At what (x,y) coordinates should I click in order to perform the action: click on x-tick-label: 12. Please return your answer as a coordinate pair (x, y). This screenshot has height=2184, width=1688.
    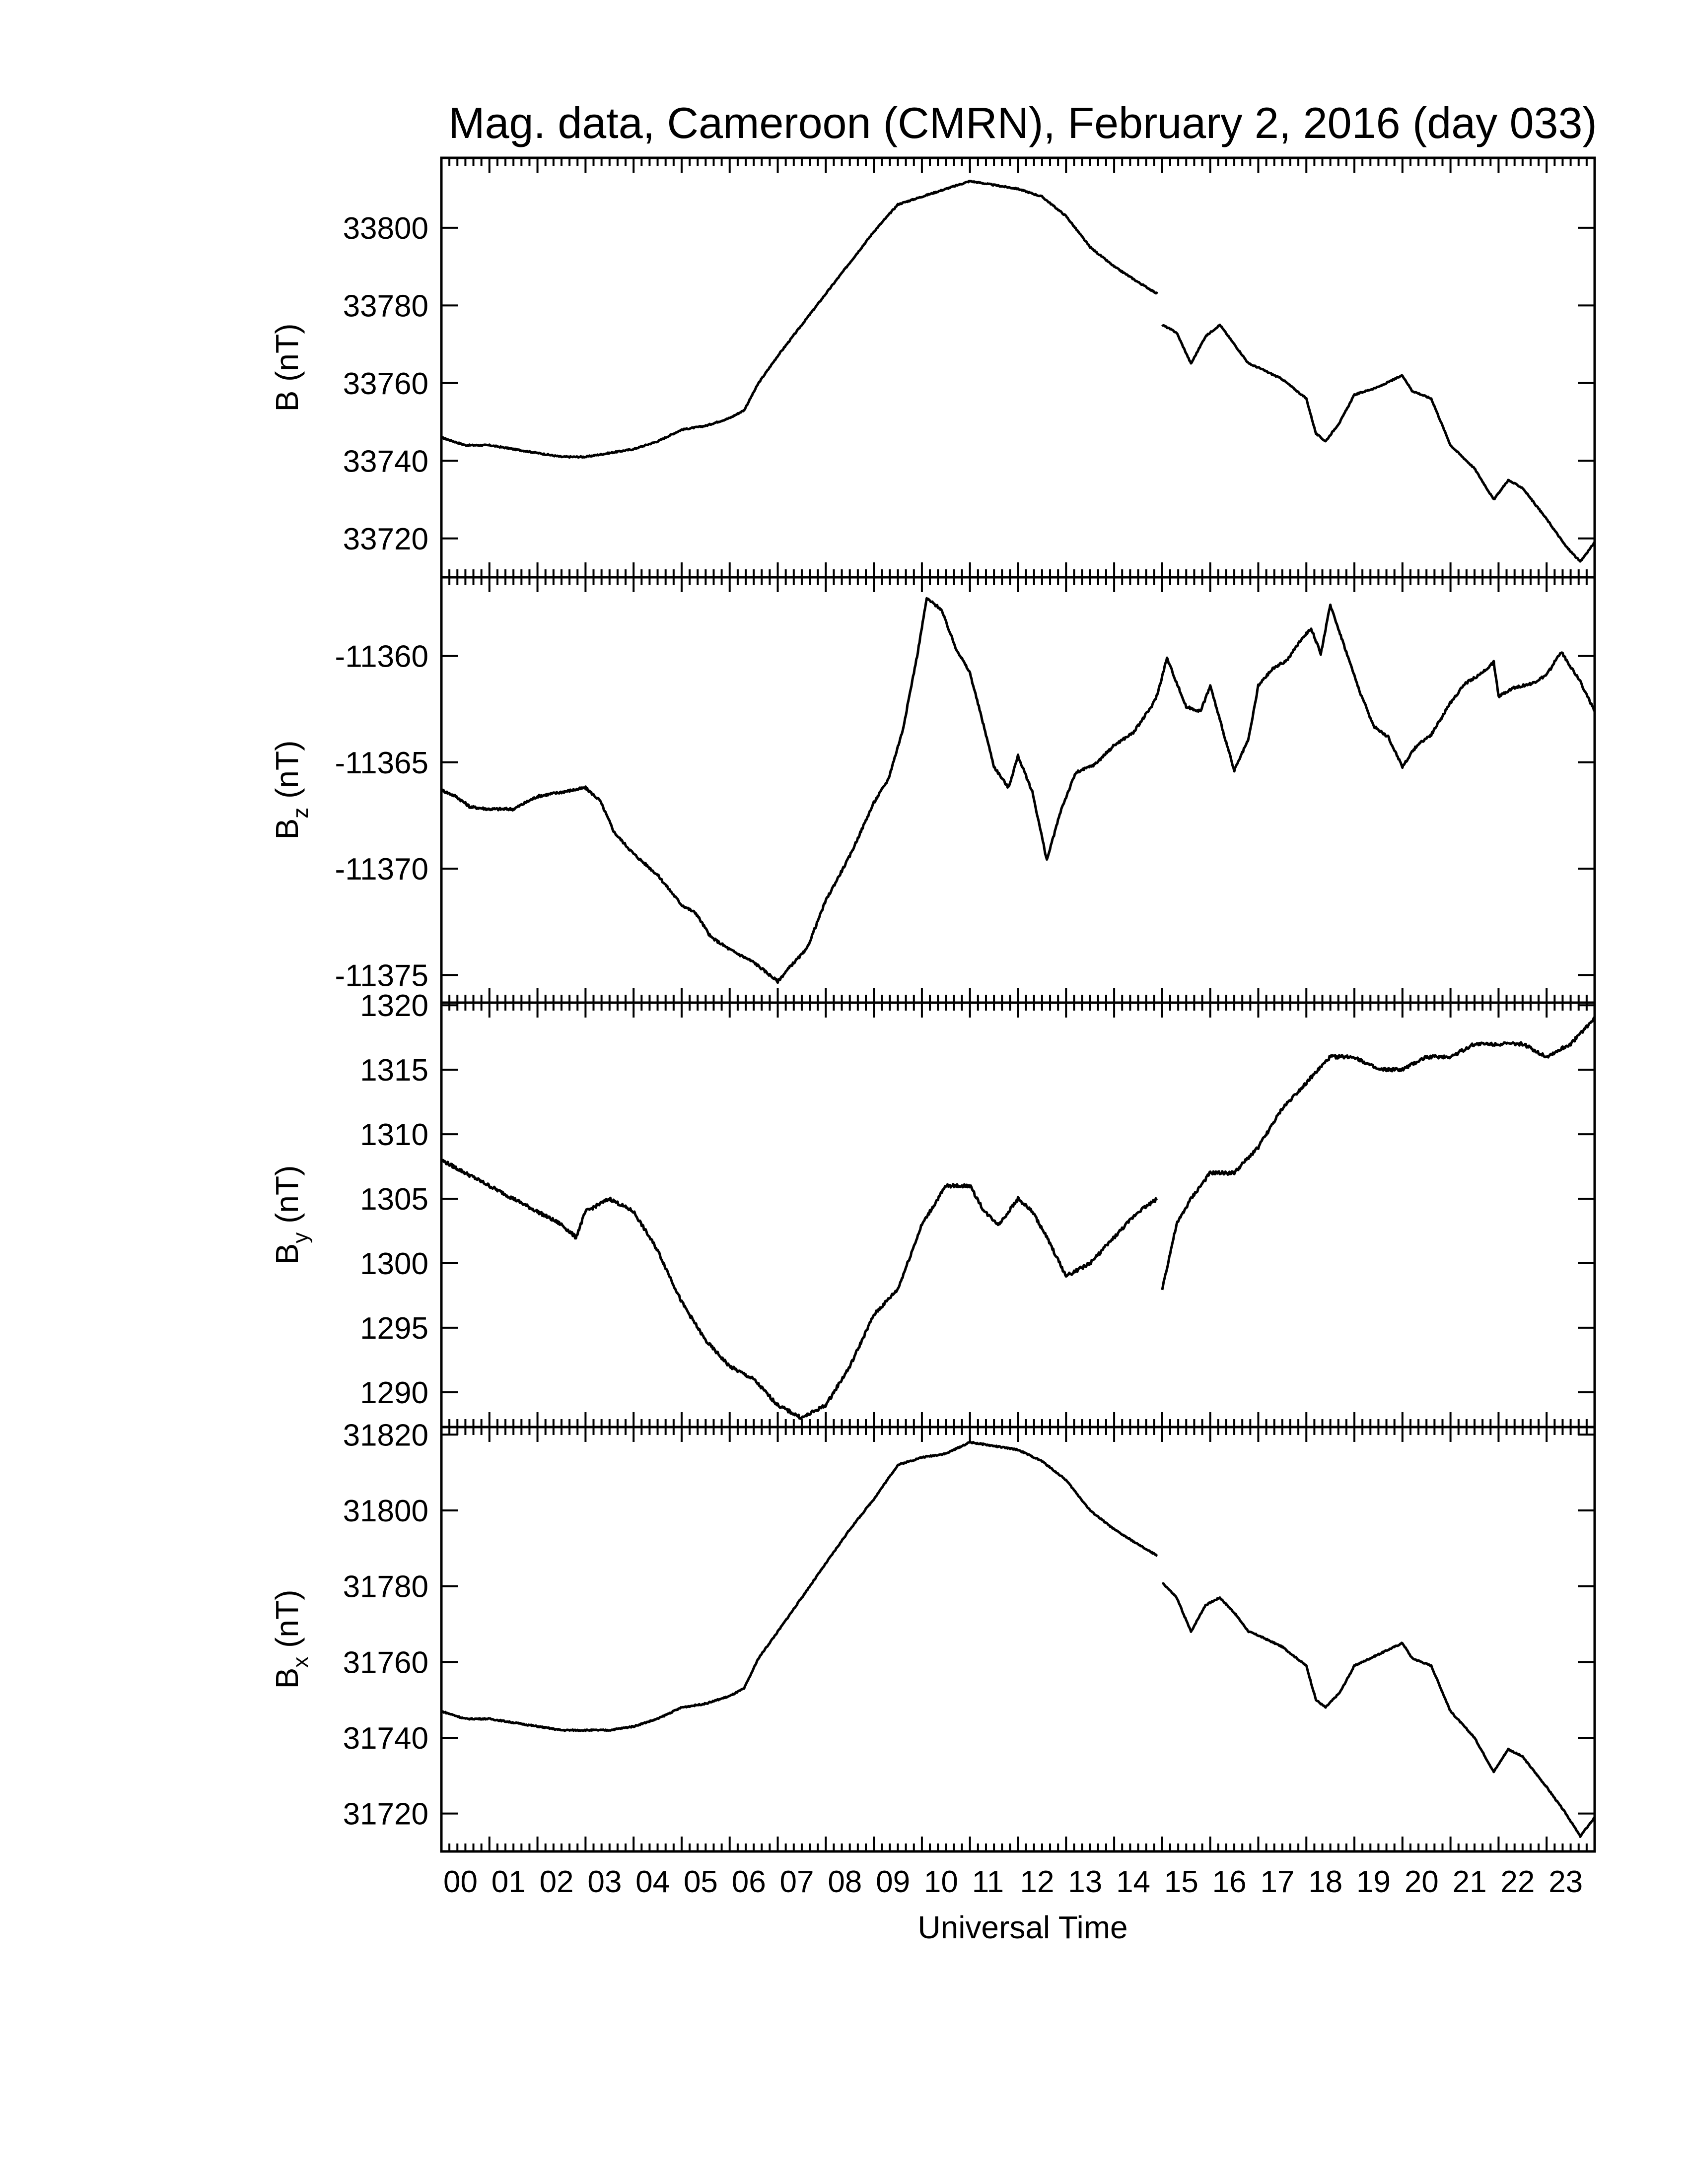
    Looking at the image, I should click on (1037, 1882).